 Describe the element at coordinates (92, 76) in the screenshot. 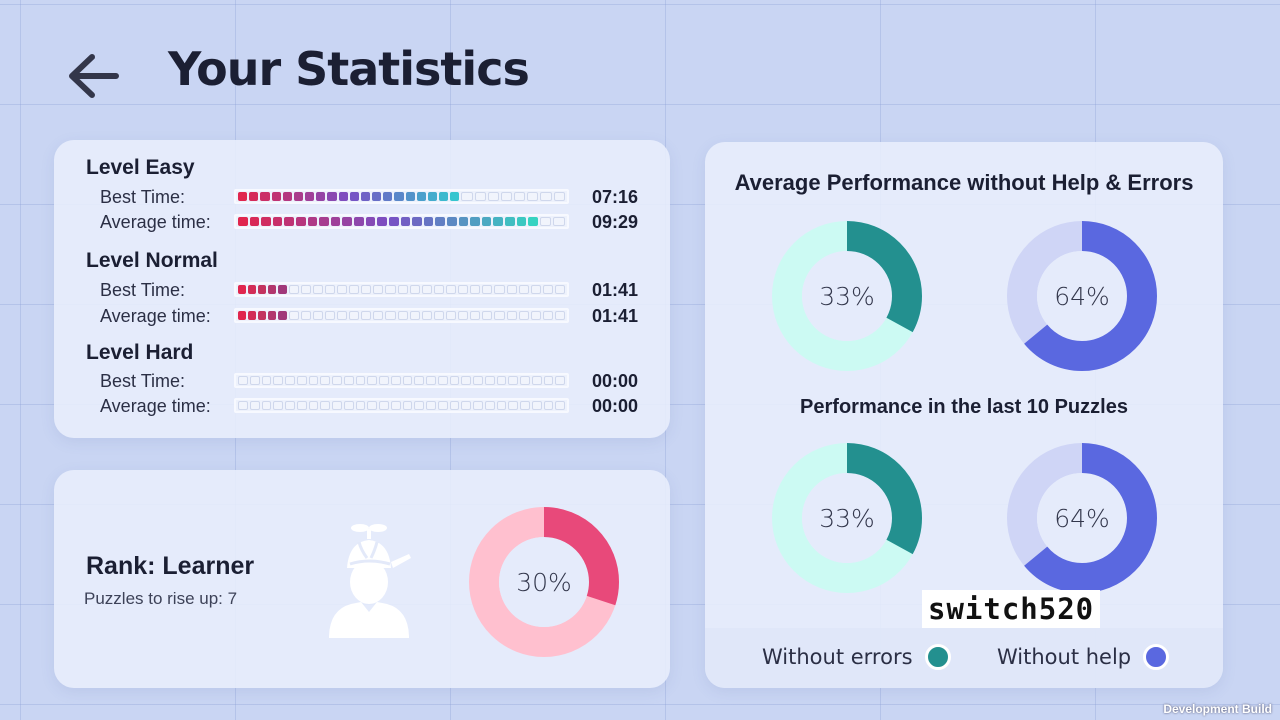

I see `back-button` at that location.